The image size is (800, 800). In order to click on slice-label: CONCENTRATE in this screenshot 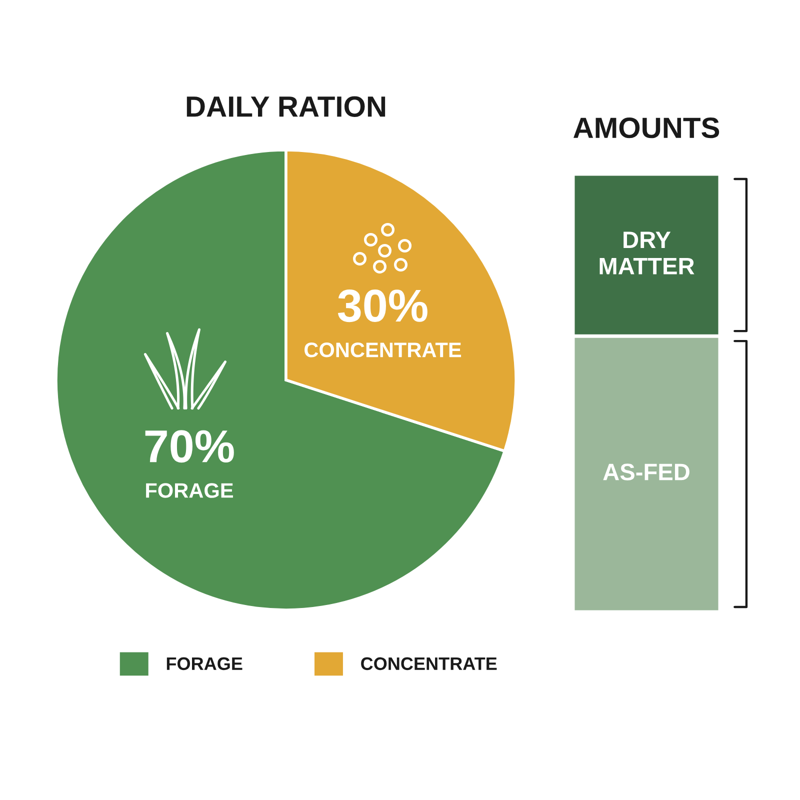, I will do `click(383, 350)`.